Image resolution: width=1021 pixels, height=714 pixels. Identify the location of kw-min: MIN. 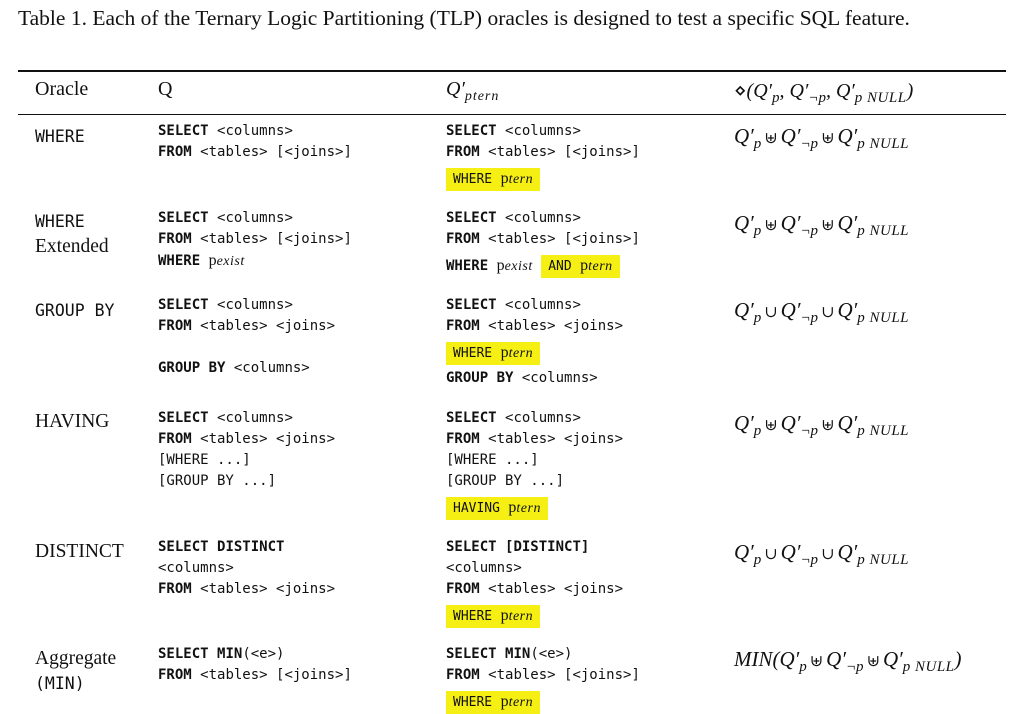
(518, 654).